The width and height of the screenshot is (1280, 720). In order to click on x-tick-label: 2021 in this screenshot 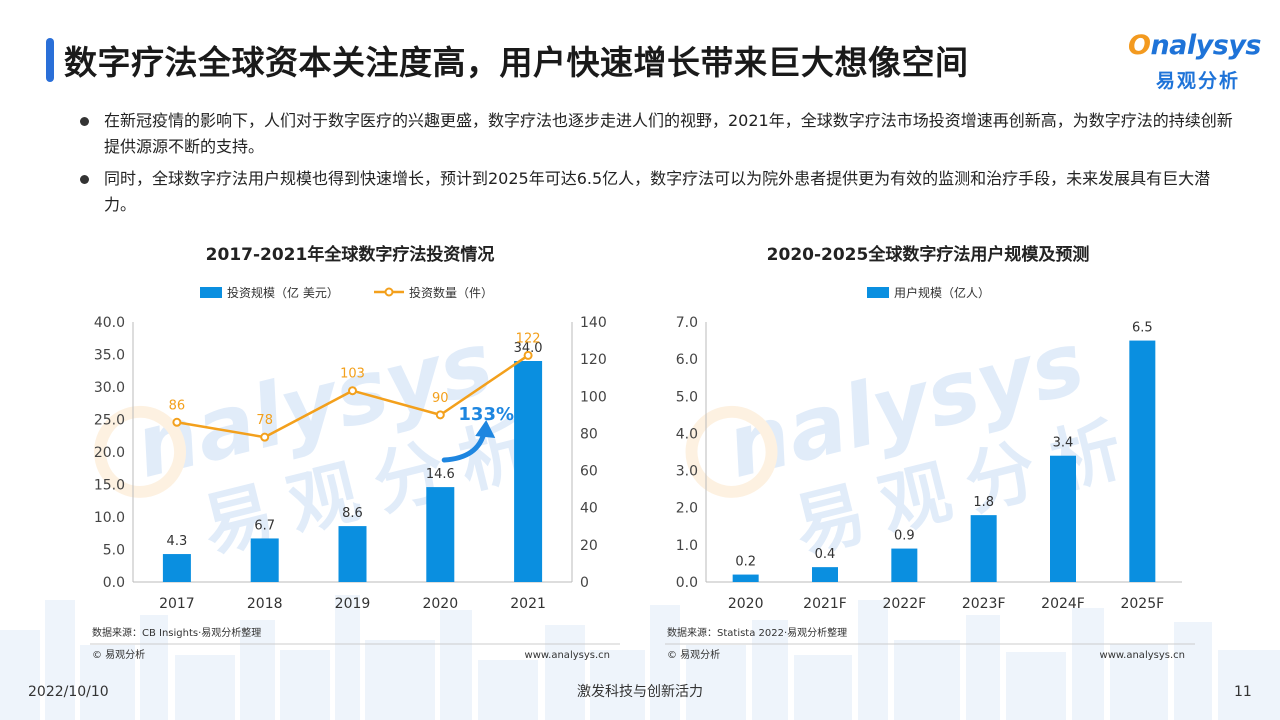, I will do `click(528, 604)`.